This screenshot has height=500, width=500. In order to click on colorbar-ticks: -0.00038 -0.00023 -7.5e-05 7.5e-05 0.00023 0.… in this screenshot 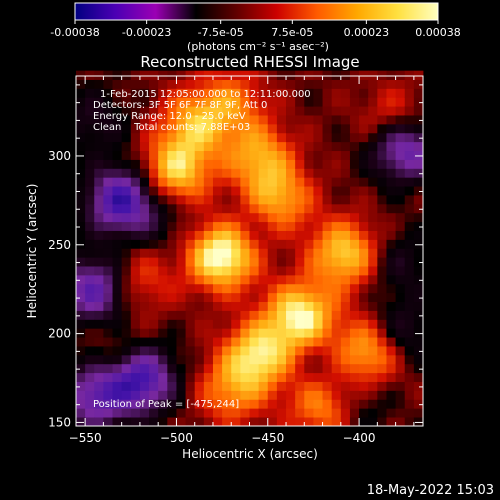, I will do `click(255, 29)`.